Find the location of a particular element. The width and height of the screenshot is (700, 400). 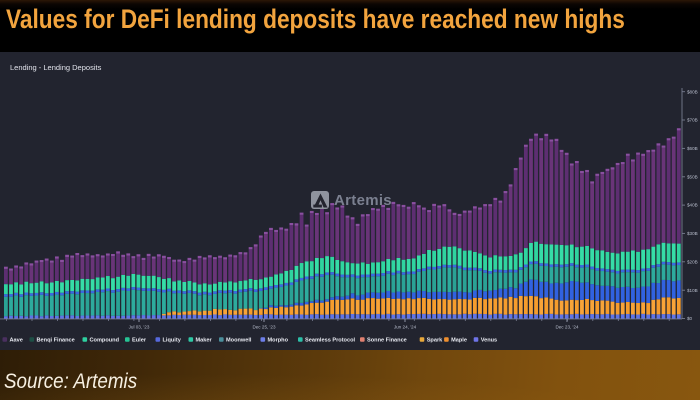

svg-text: $30B is located at coordinates (692, 233).